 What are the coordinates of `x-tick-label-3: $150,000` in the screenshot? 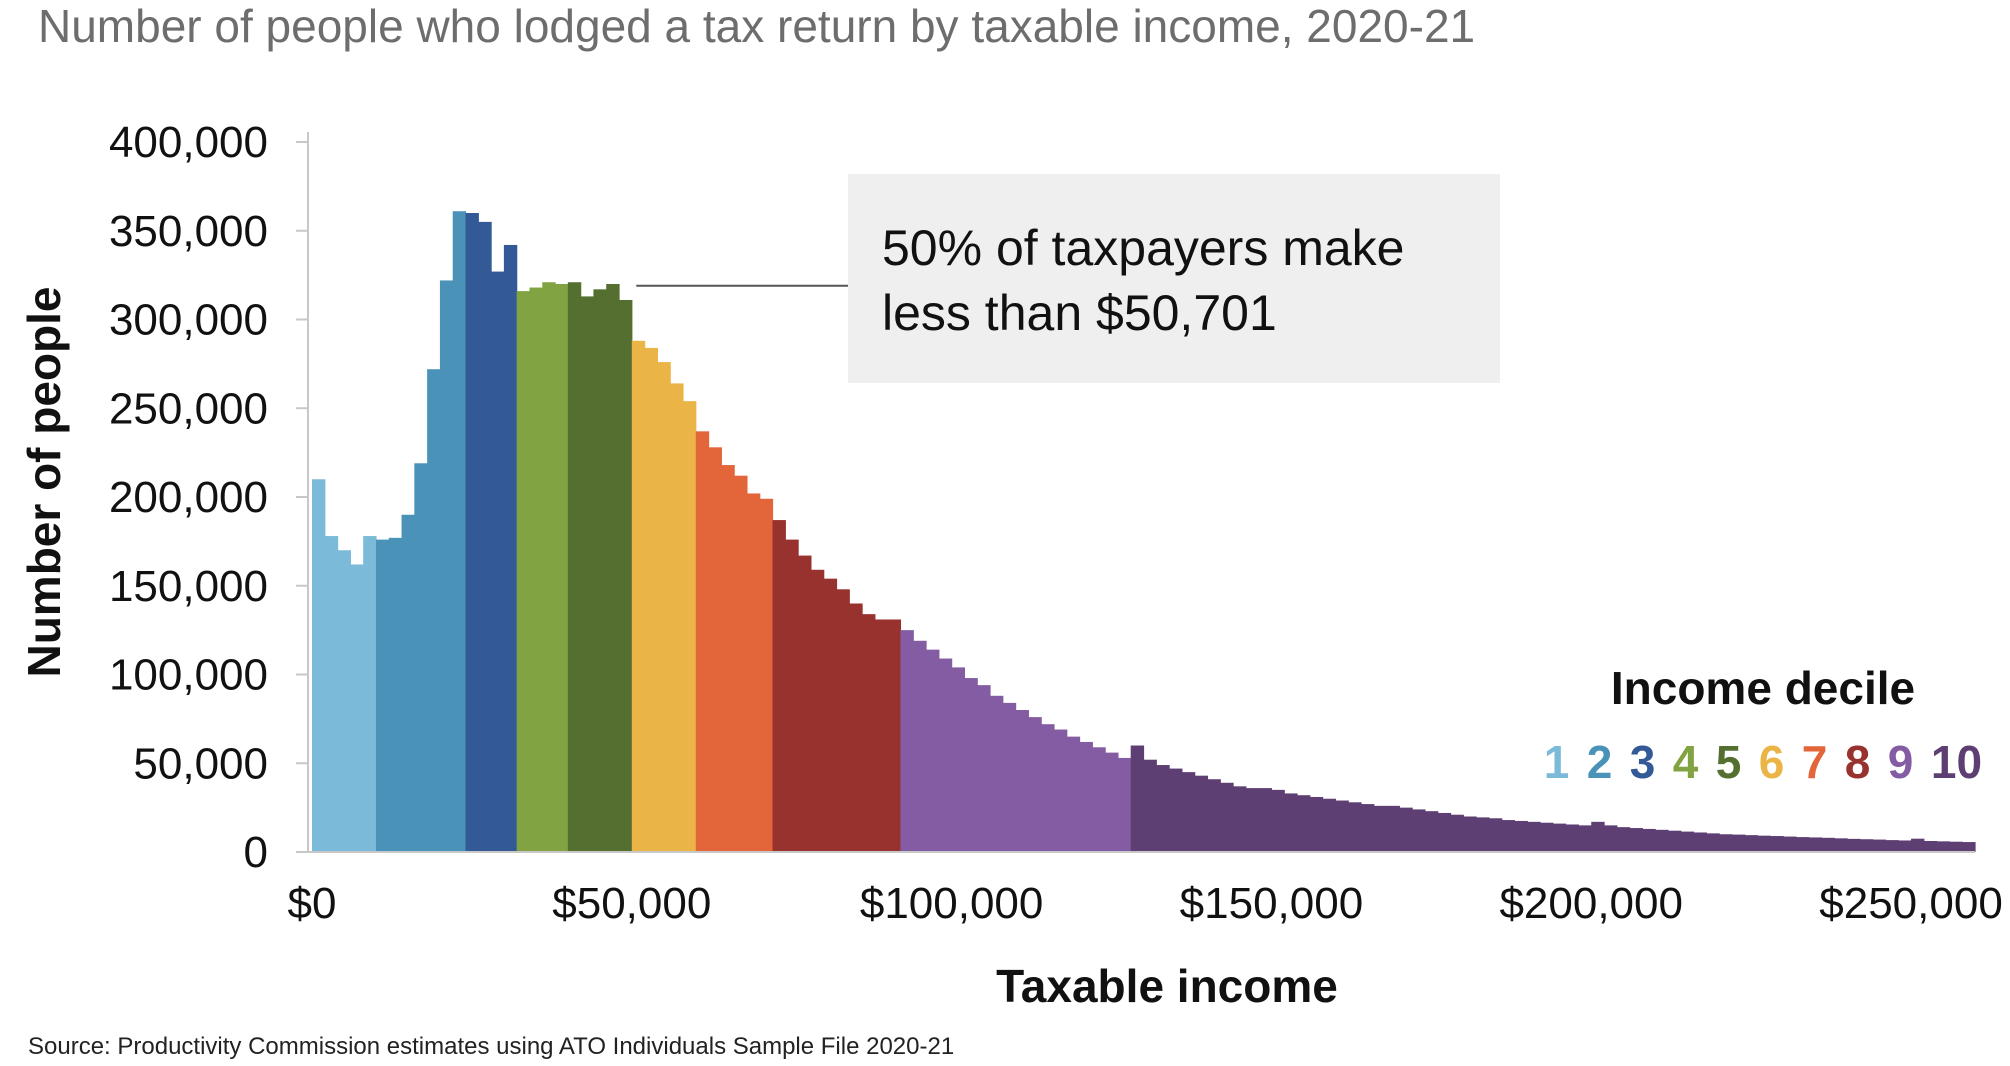 It's located at (1272, 903).